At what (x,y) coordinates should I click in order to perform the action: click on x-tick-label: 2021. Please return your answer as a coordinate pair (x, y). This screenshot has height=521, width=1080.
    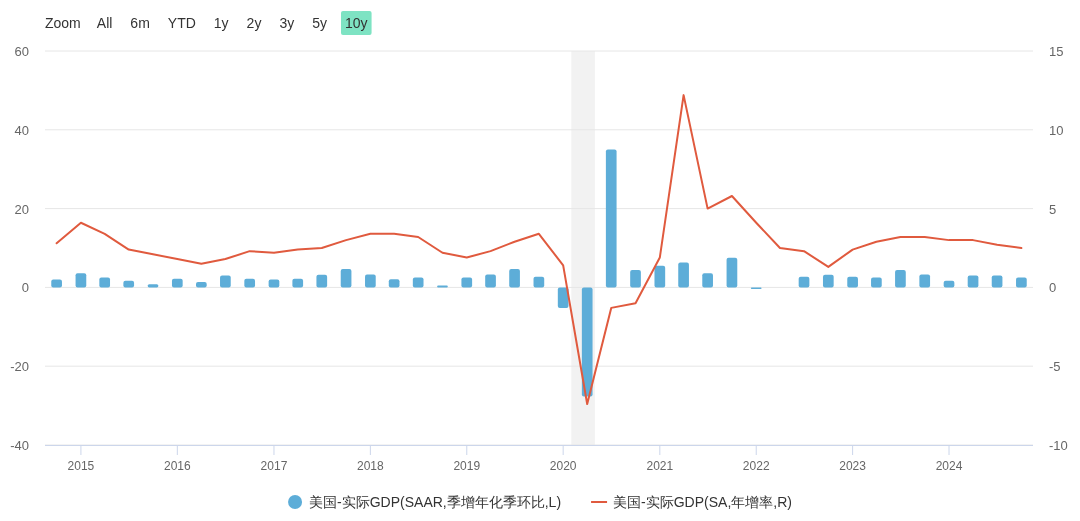
    Looking at the image, I should click on (660, 466).